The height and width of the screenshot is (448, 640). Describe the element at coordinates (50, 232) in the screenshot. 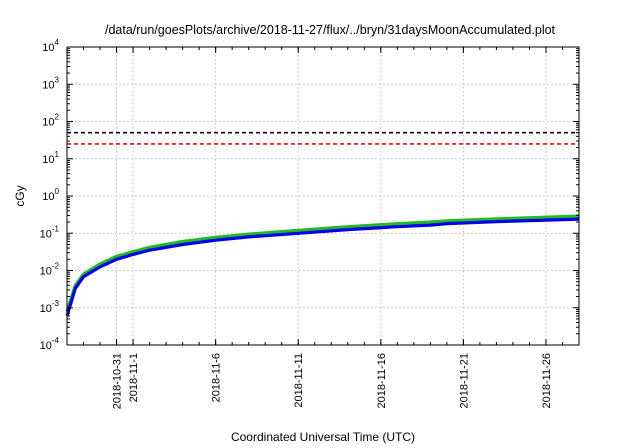

I see `y-tick-label: 10⁻¹` at that location.